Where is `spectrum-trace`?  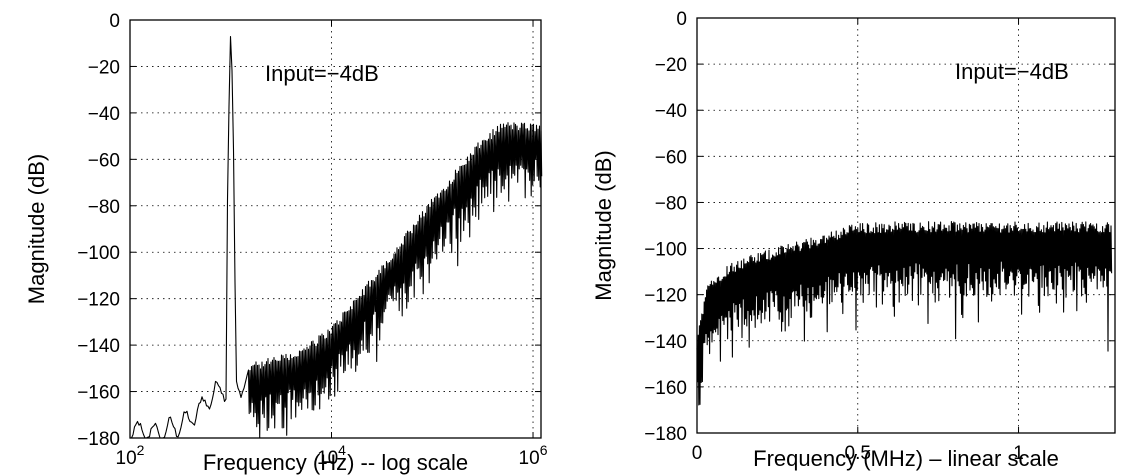 spectrum-trace is located at coordinates (904, 313).